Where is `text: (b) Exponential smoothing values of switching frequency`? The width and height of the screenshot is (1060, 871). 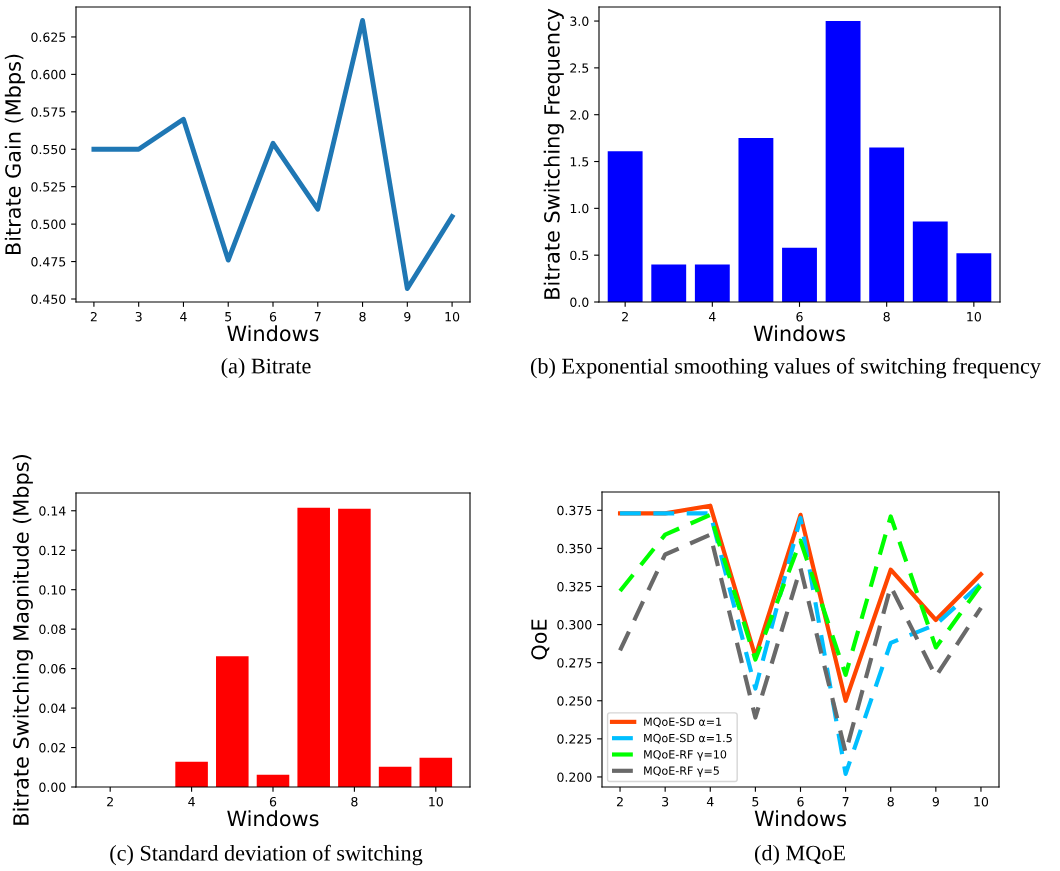
text: (b) Exponential smoothing values of switching frequency is located at coordinates (785, 368).